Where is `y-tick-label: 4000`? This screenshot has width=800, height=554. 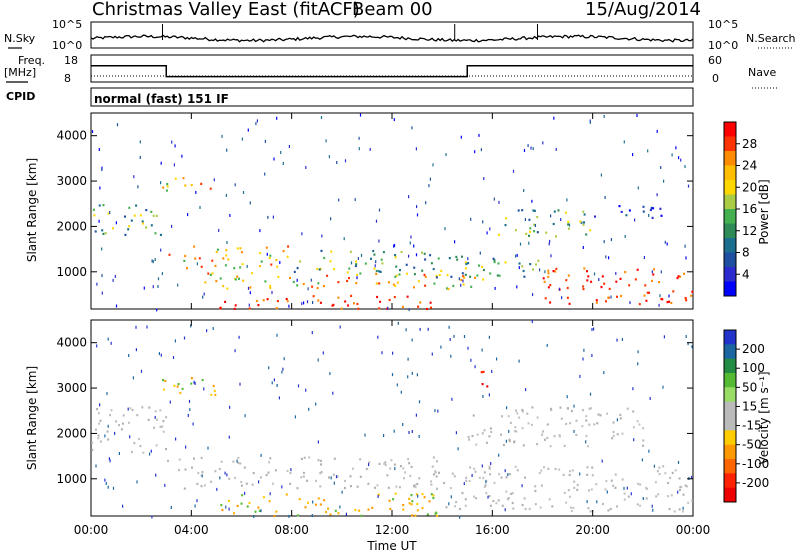
y-tick-label: 4000 is located at coordinates (71, 343).